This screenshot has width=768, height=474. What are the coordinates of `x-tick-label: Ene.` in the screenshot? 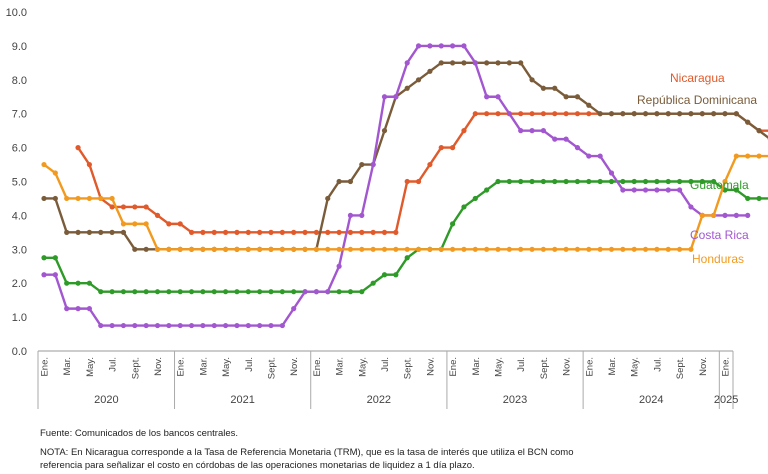 It's located at (453, 367).